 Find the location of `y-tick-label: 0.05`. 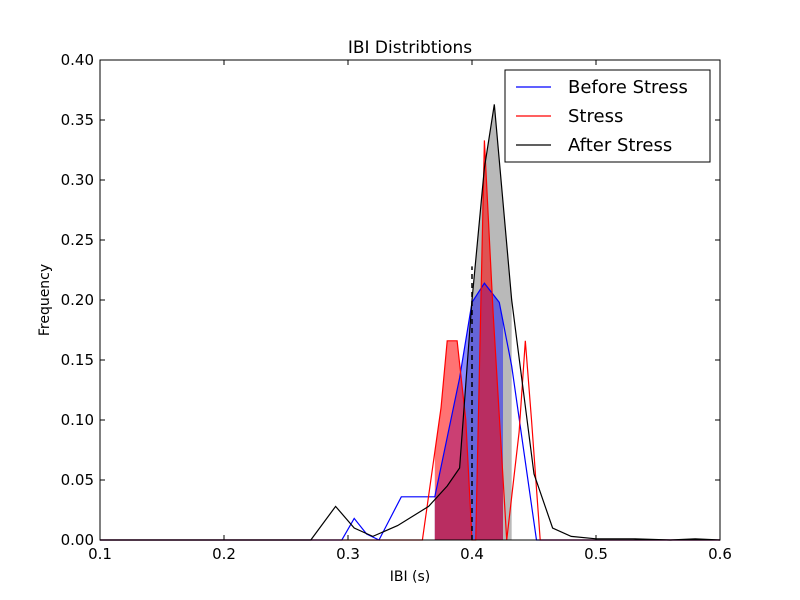

y-tick-label: 0.05 is located at coordinates (77, 480).